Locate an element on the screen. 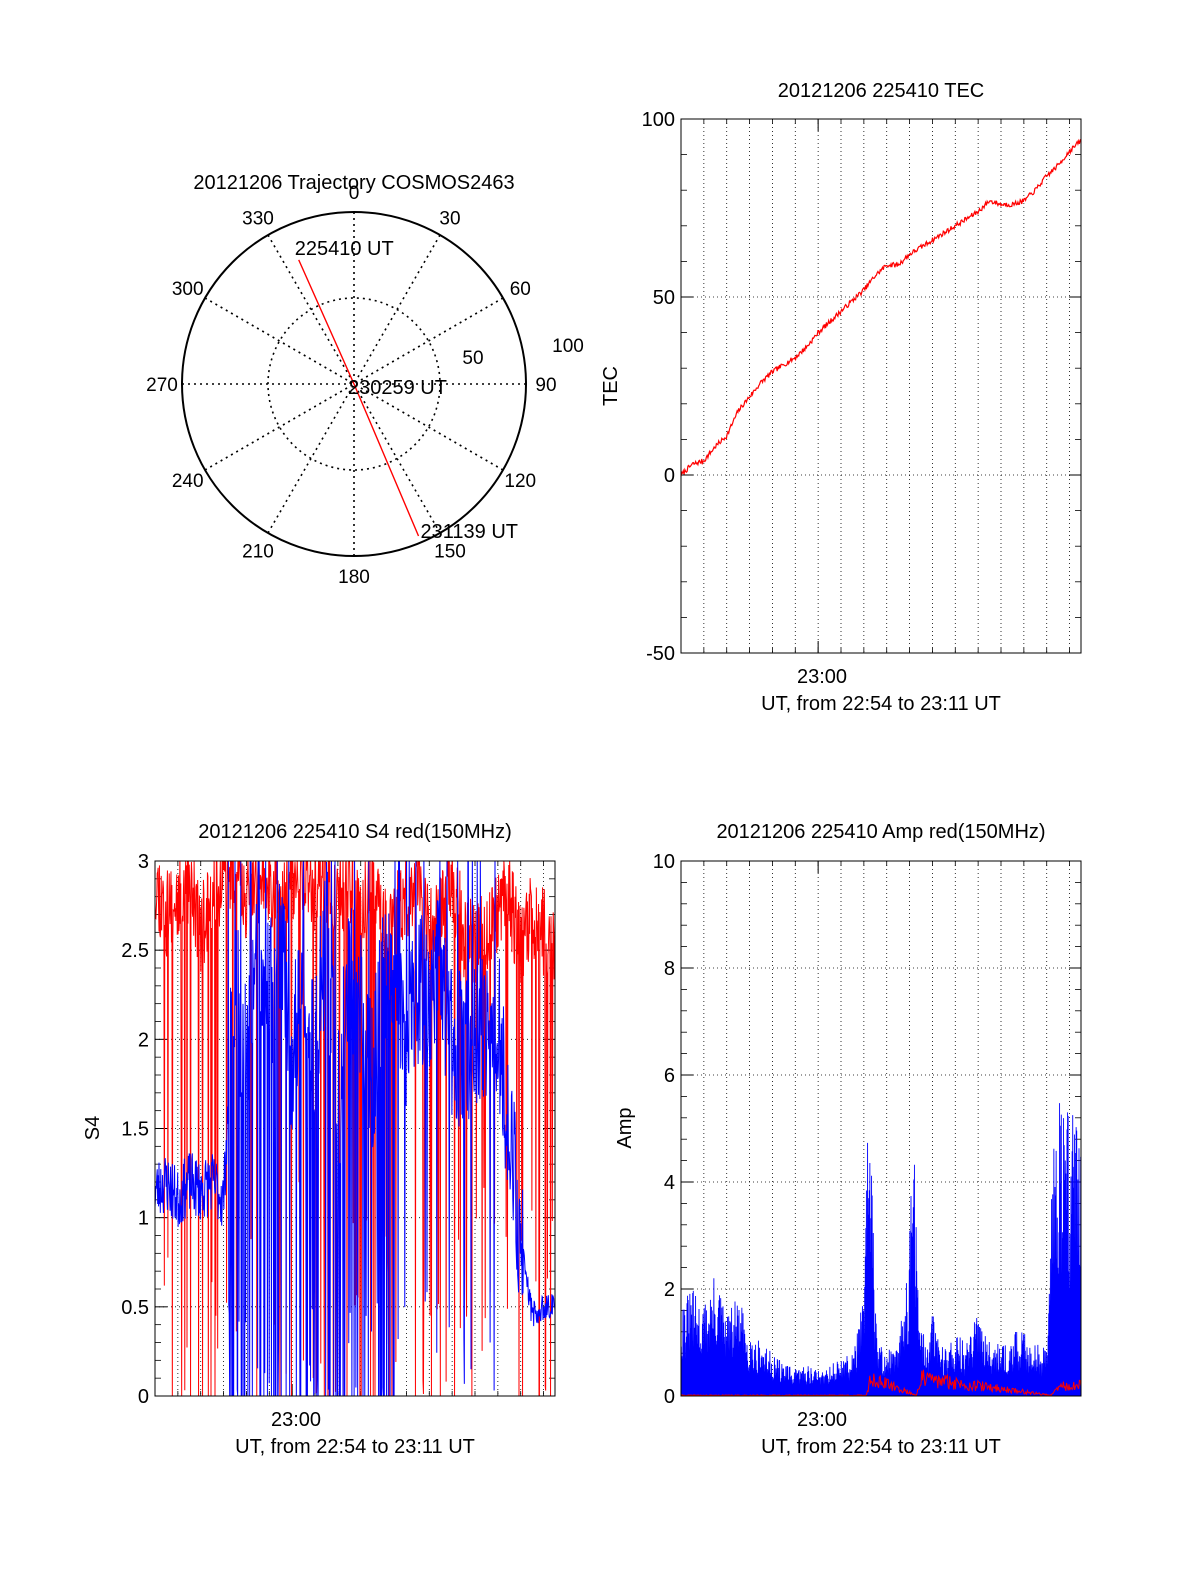 This screenshot has width=1200, height=1575. tec-grid is located at coordinates (881, 386).